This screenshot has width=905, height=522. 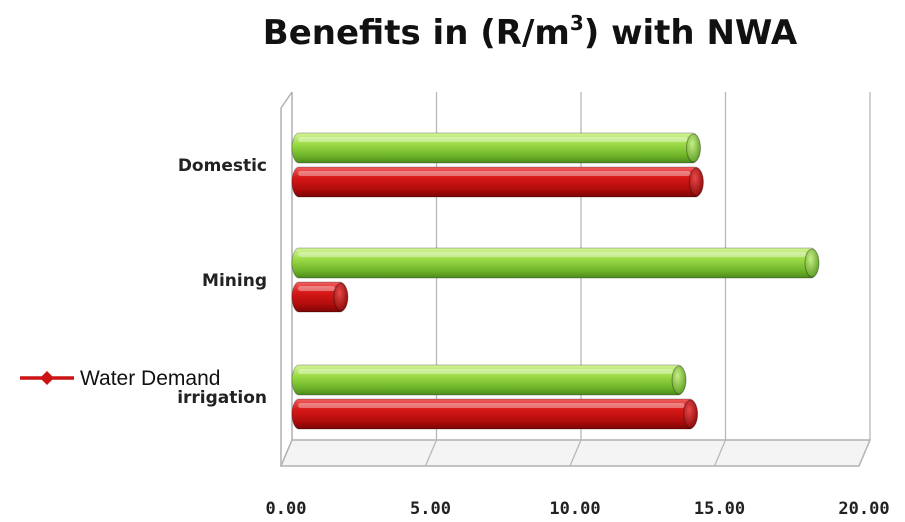 What do you see at coordinates (286, 100) in the screenshot?
I see `wall-edge-top` at bounding box center [286, 100].